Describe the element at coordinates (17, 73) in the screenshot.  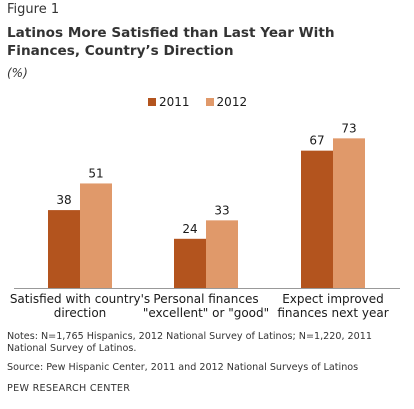
I see `units-label: (%)` at that location.